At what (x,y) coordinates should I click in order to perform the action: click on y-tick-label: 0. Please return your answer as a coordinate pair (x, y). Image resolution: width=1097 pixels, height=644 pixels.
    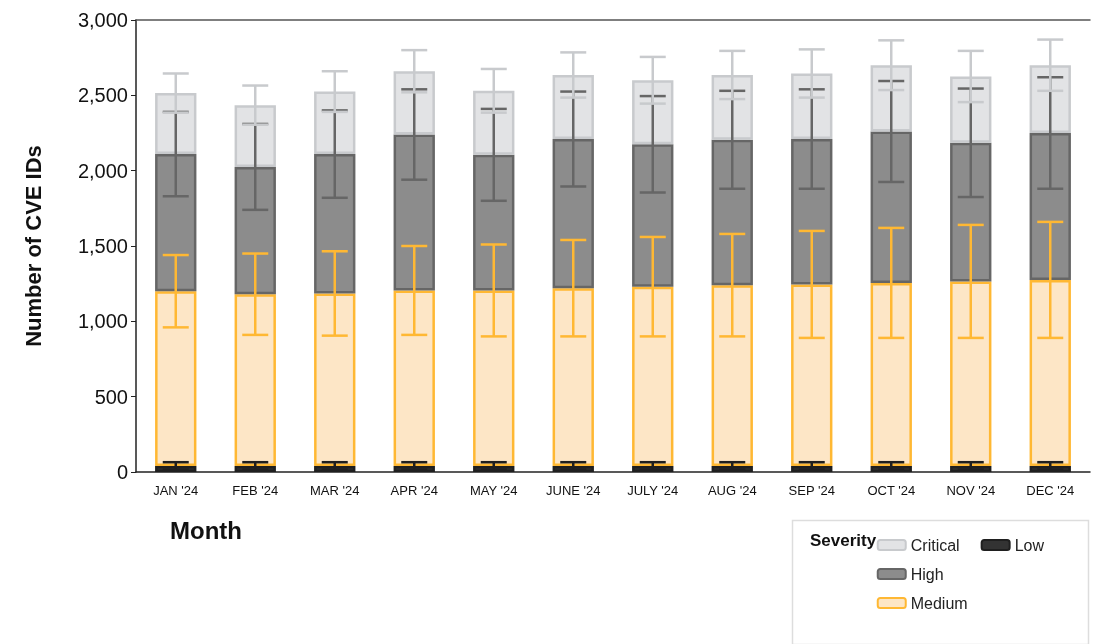
    Looking at the image, I should click on (122, 472).